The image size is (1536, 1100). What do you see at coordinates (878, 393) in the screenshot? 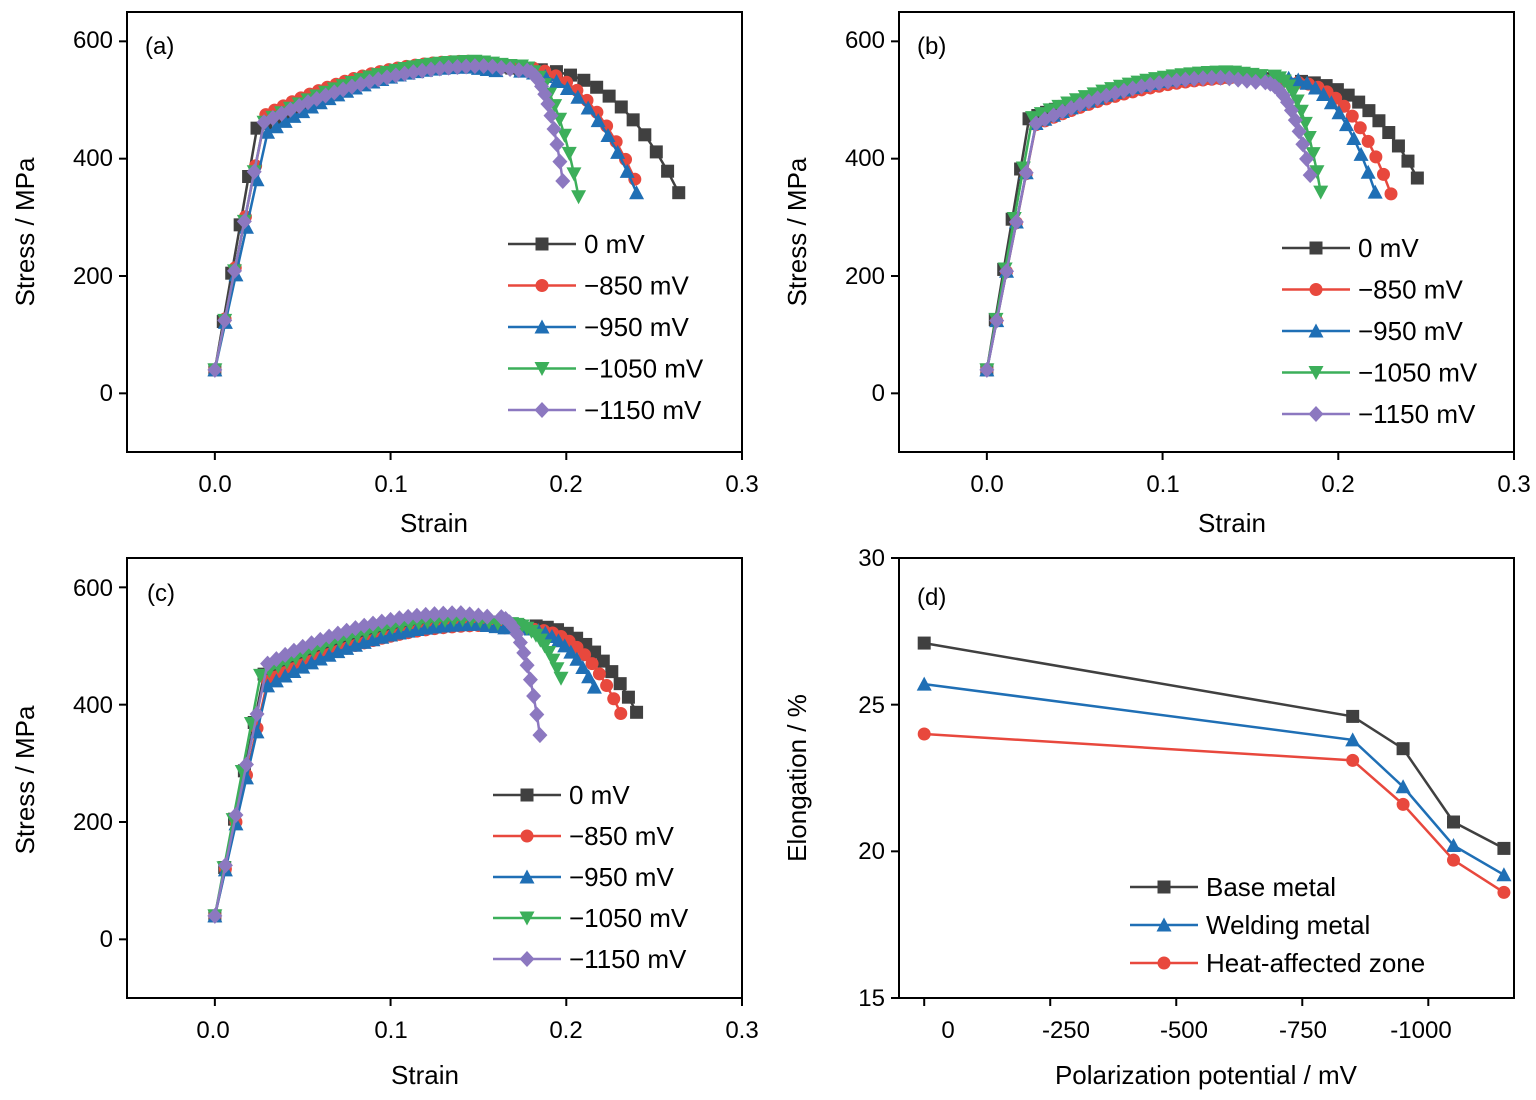
I see `panel-b-ytick-0: 0` at bounding box center [878, 393].